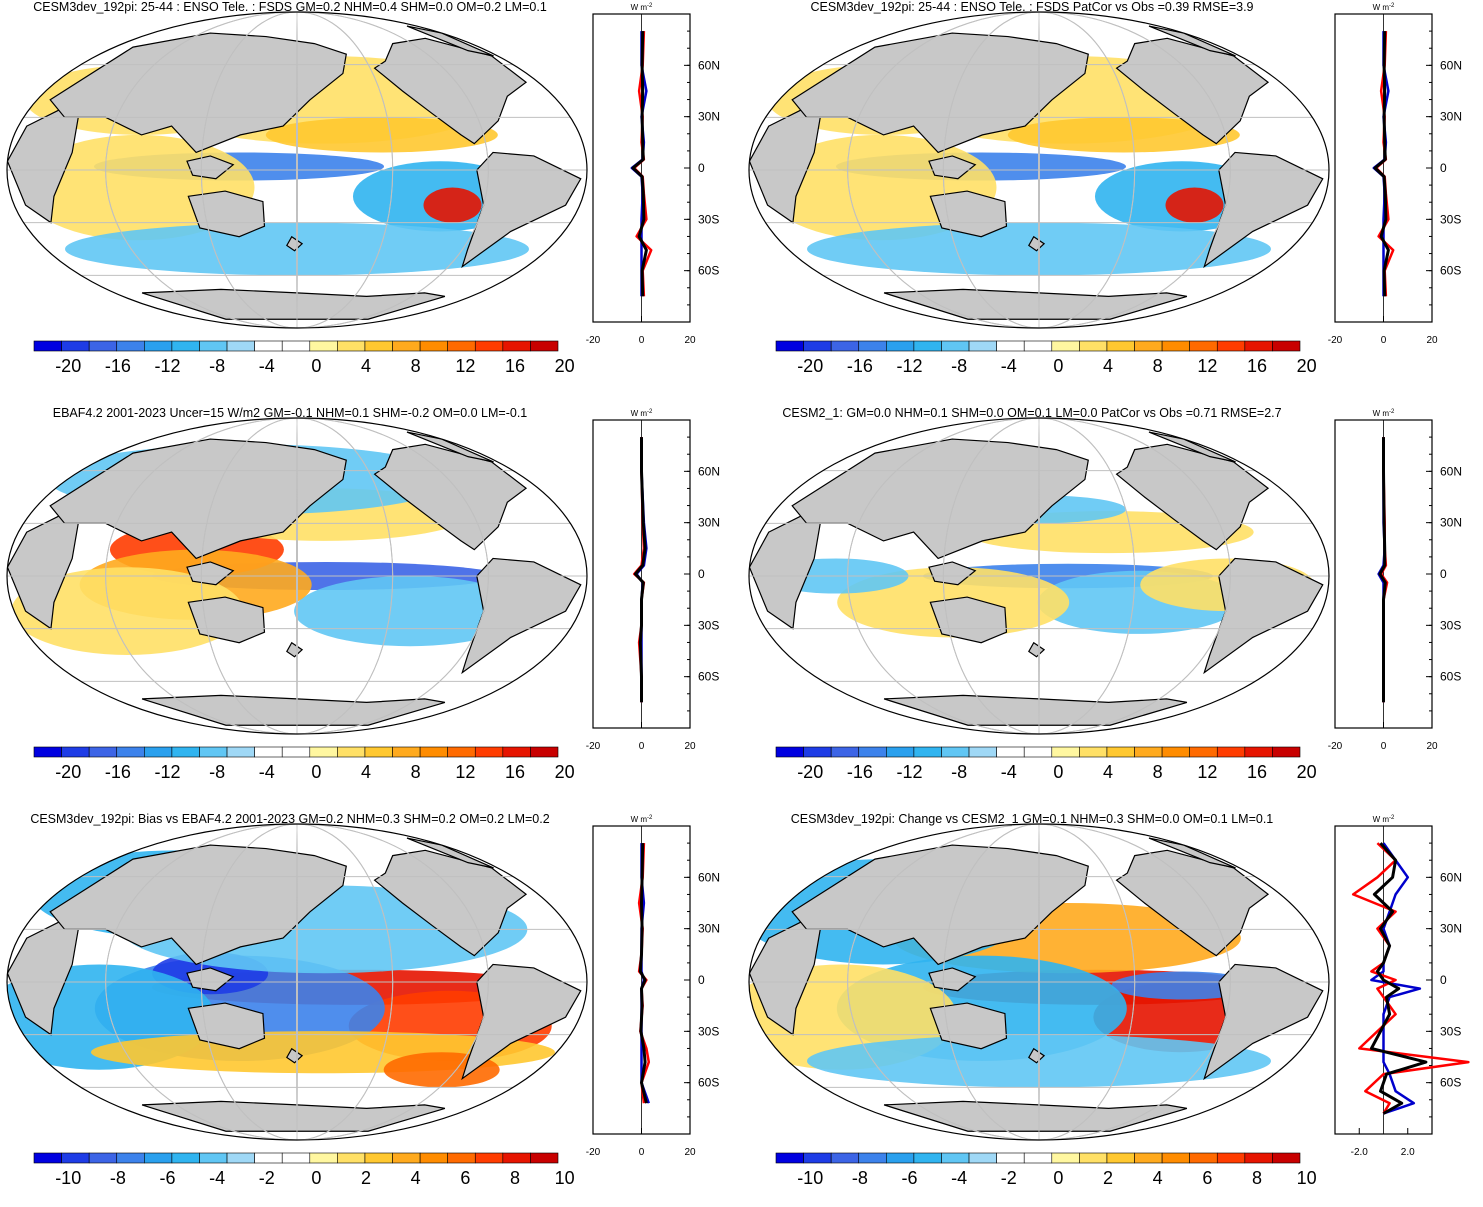  I want to click on profile-lat-label: 0, so click(701, 574).